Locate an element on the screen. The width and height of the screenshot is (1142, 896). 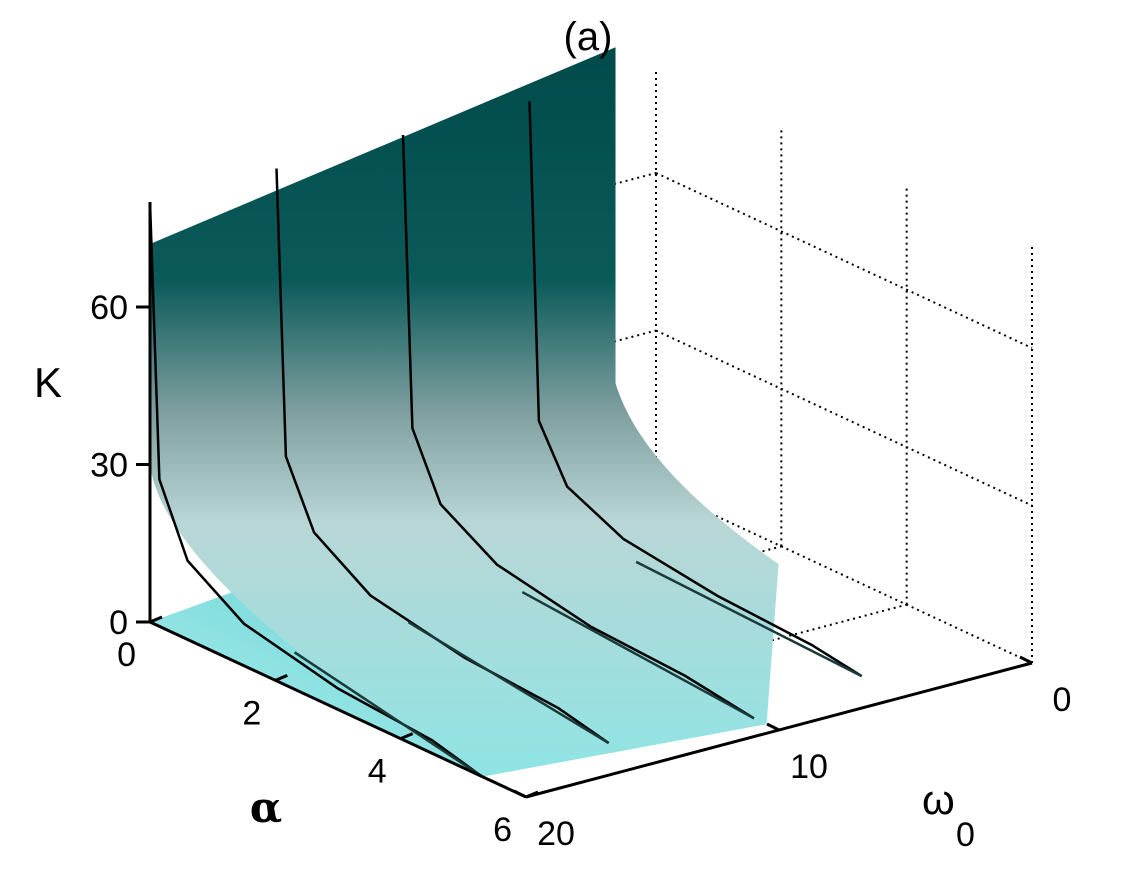
chart-title: (a) is located at coordinates (588, 37).